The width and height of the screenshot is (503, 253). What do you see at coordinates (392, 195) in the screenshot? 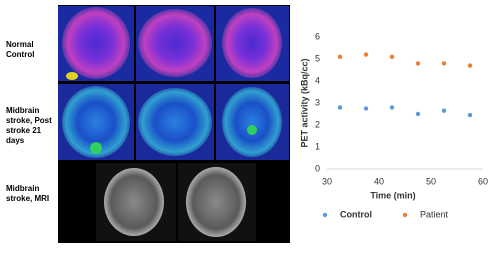
I see `x-axis-label: Time (min)` at bounding box center [392, 195].